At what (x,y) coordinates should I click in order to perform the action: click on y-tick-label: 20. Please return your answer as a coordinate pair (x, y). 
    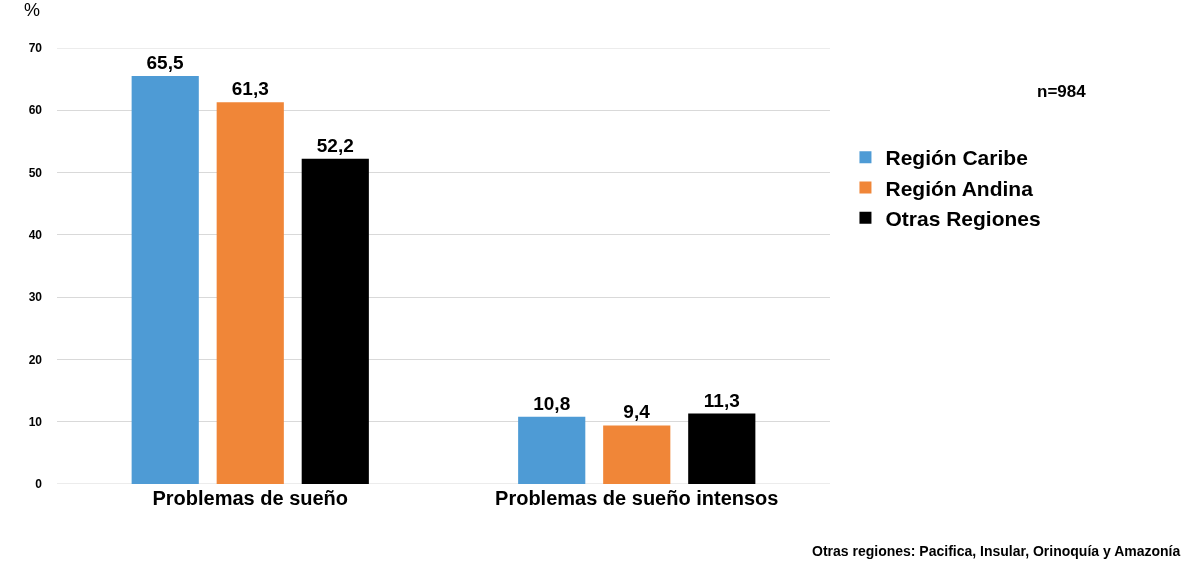
    Looking at the image, I should click on (35, 359).